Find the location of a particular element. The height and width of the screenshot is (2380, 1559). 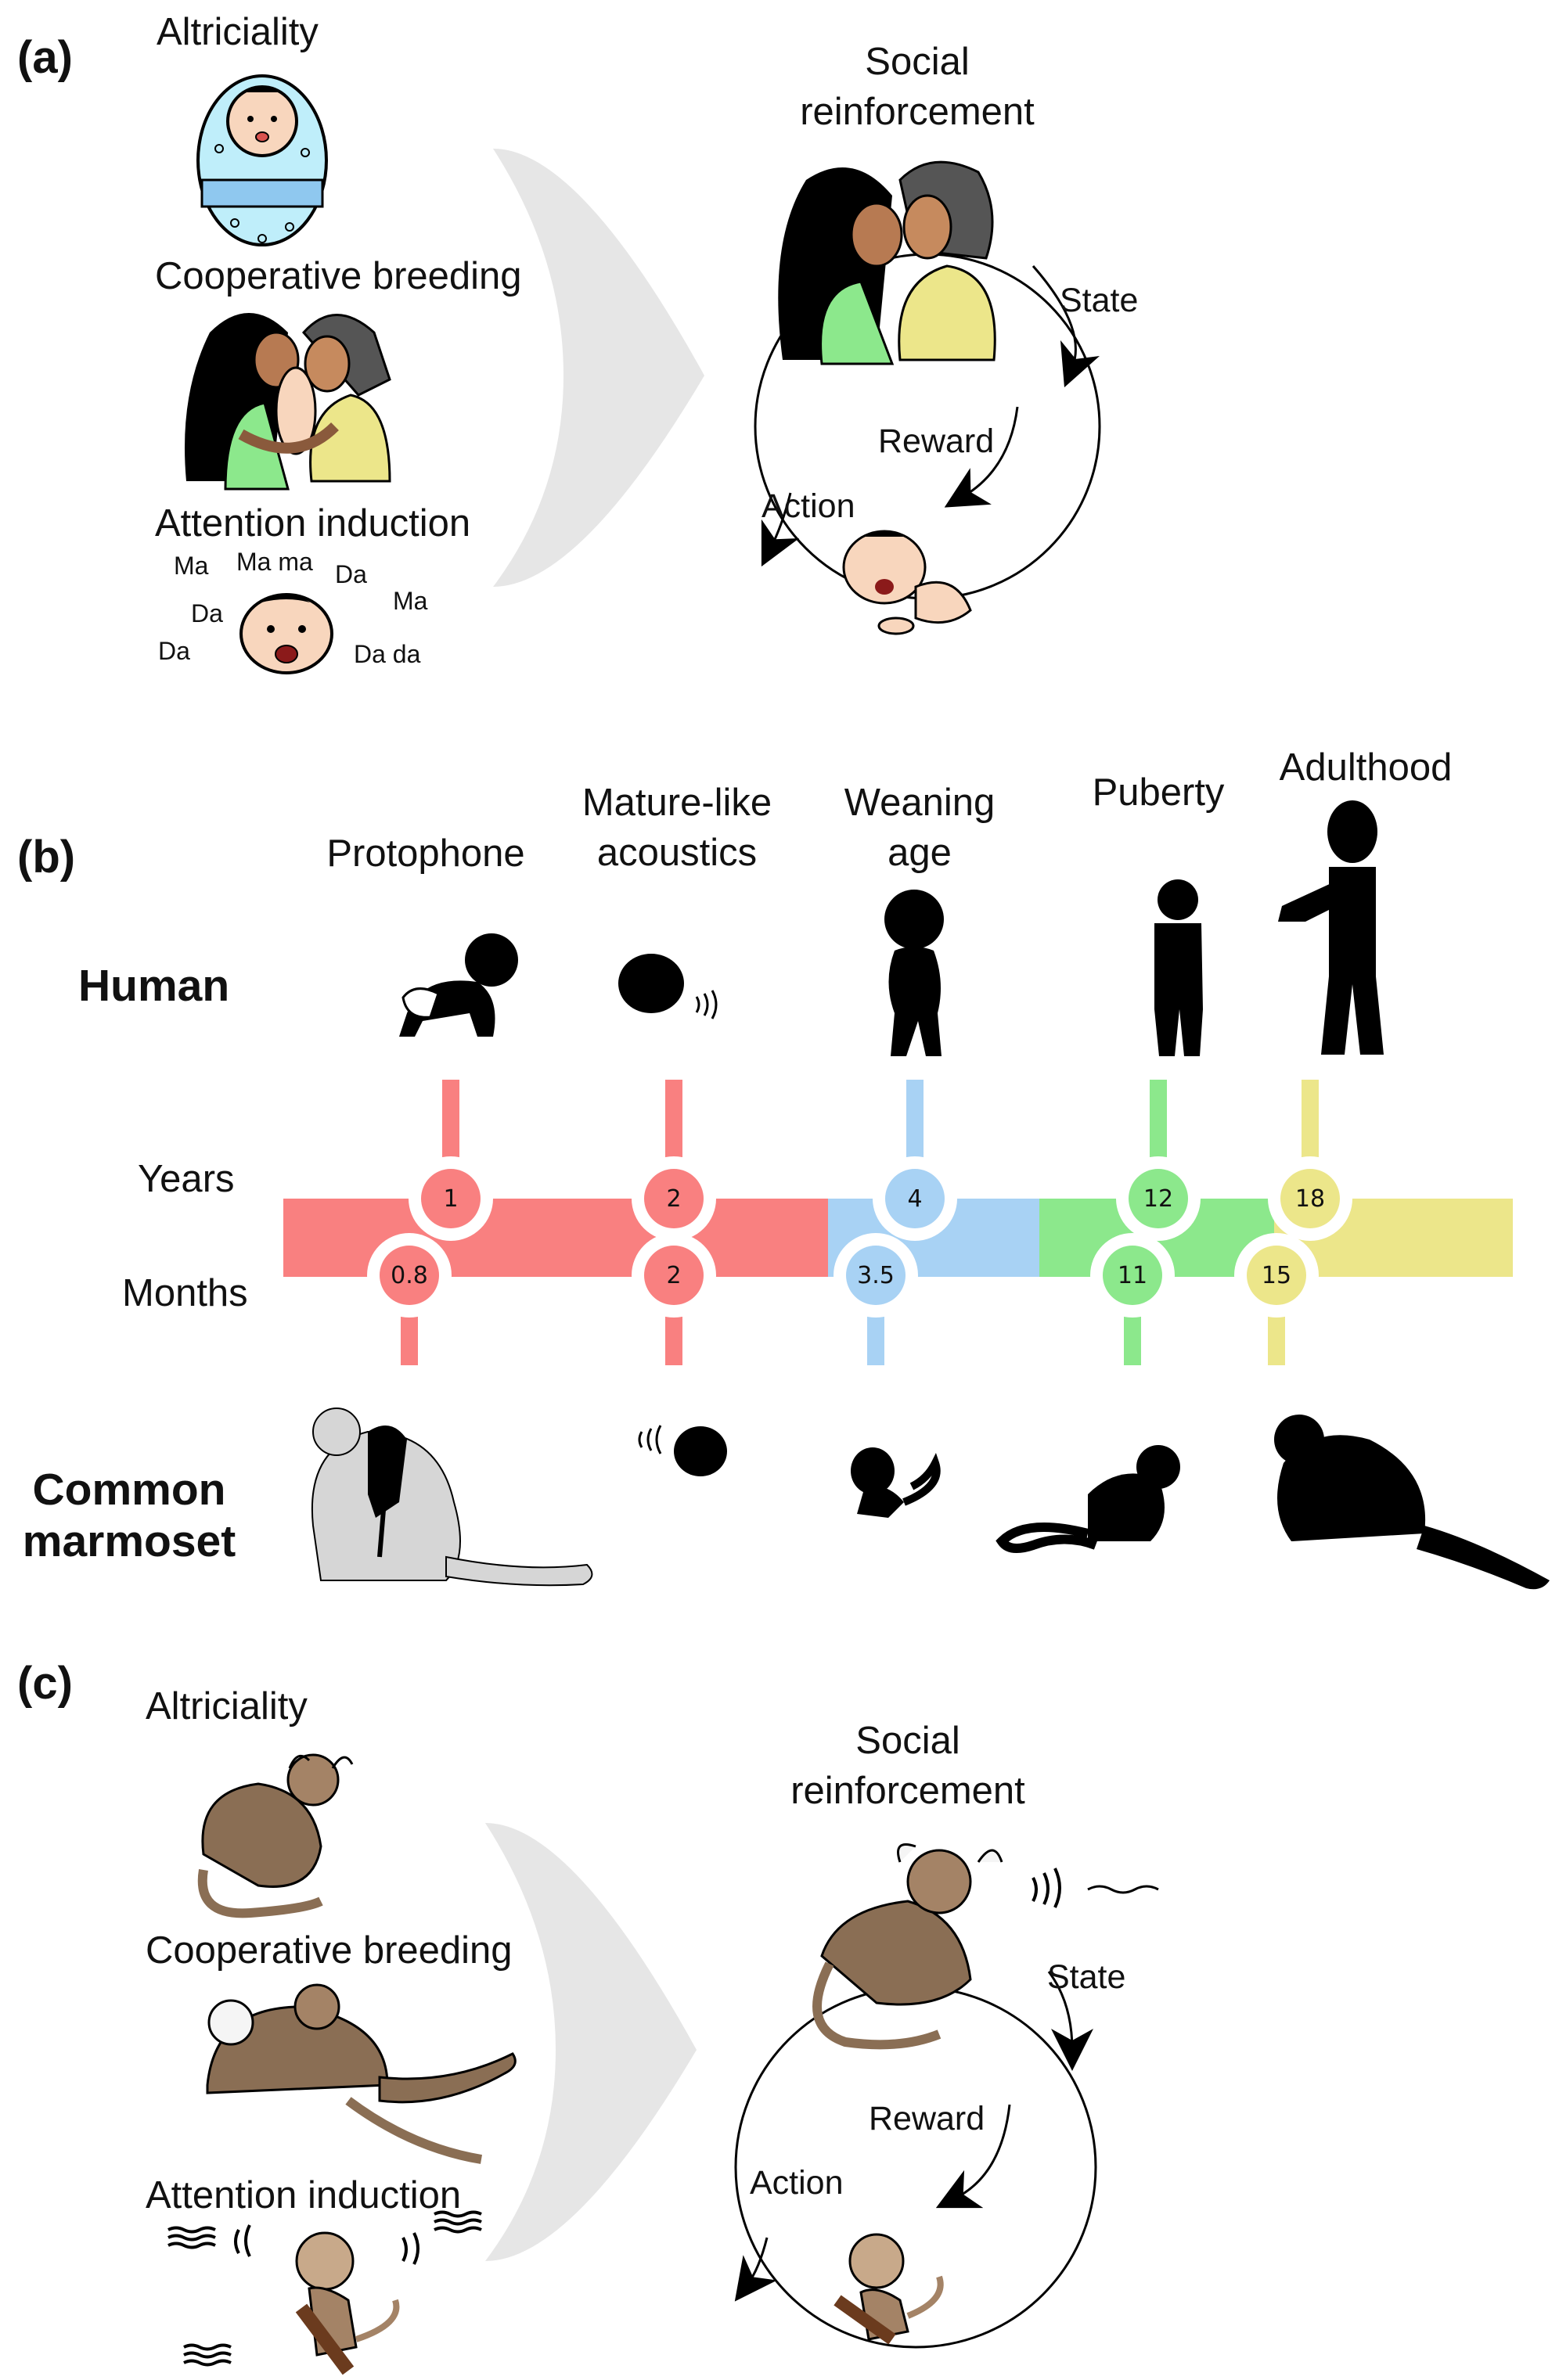

babble-7: Da da is located at coordinates (387, 654).